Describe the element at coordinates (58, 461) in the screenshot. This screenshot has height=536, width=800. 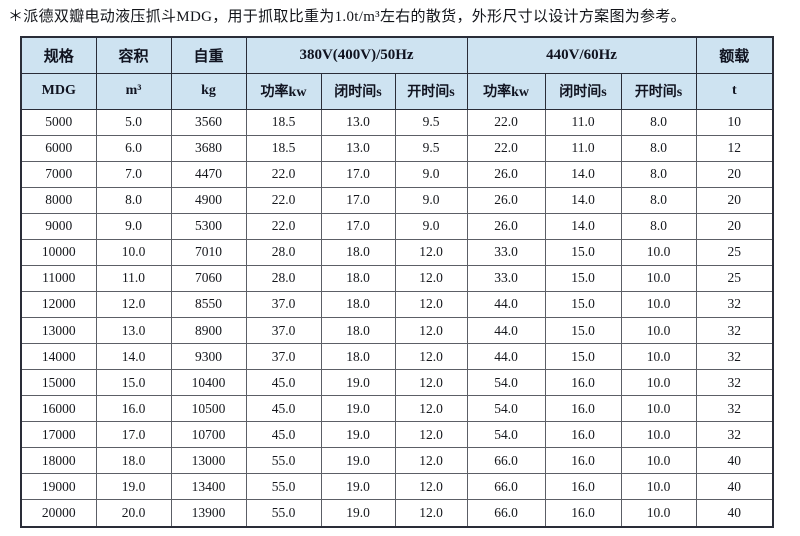
I see `table-cell: 18000` at that location.